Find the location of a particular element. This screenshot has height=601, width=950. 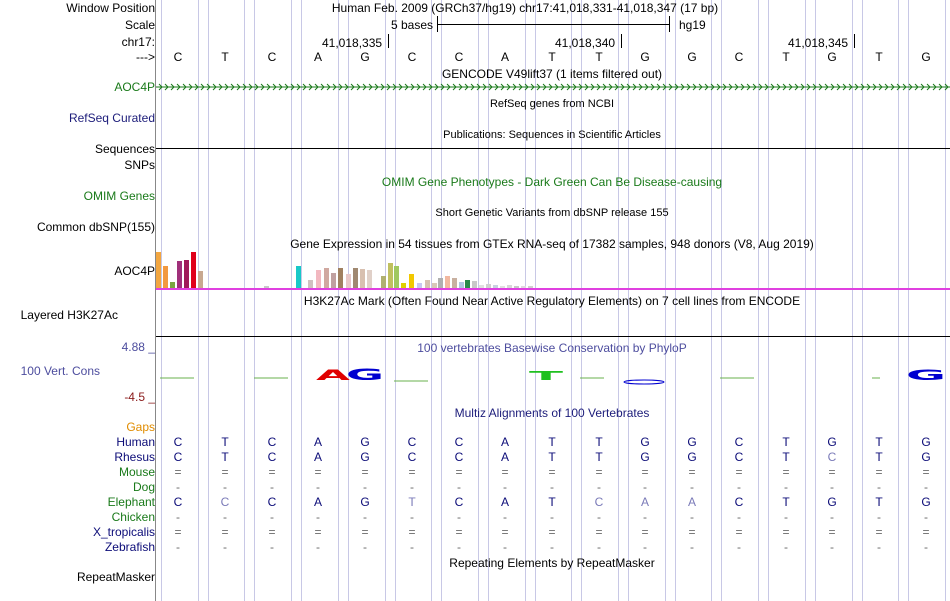

label-layered-h3k27ac: Layered H3K27Ac is located at coordinates (69, 315).